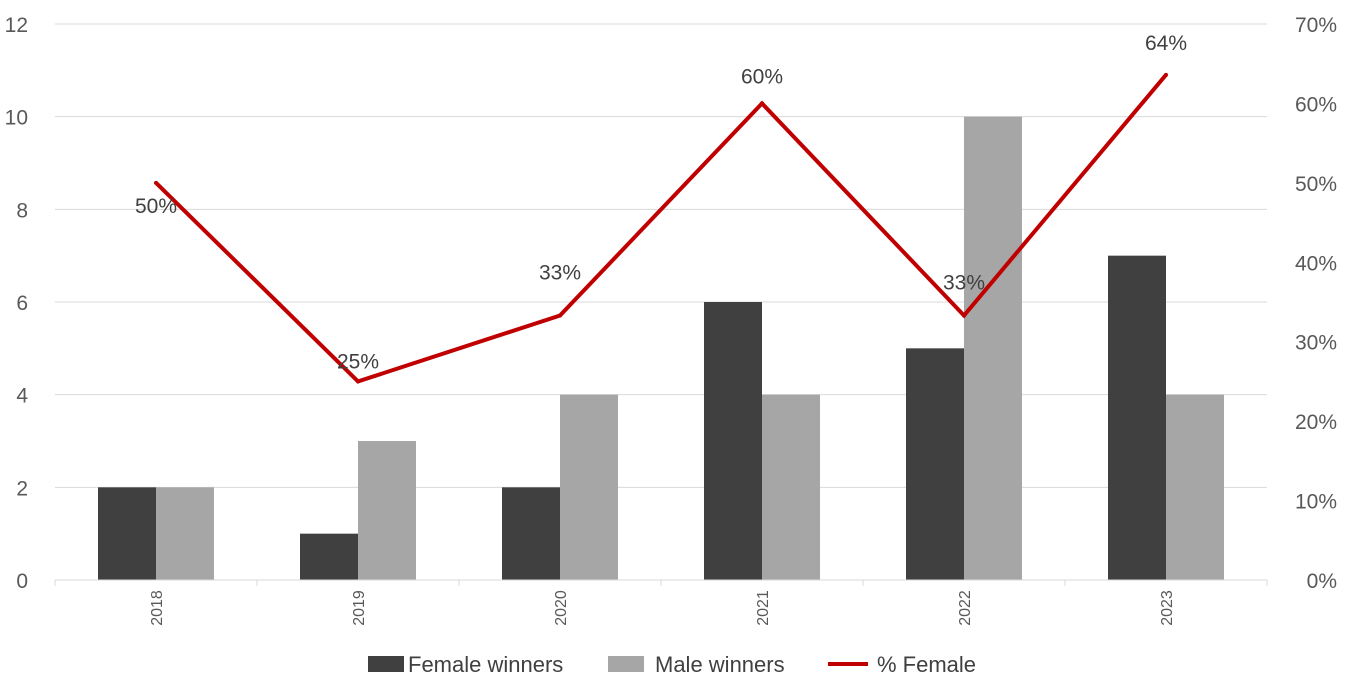 The width and height of the screenshot is (1359, 680). Describe the element at coordinates (1316, 184) in the screenshot. I see `y2-tick-label: 50%` at that location.